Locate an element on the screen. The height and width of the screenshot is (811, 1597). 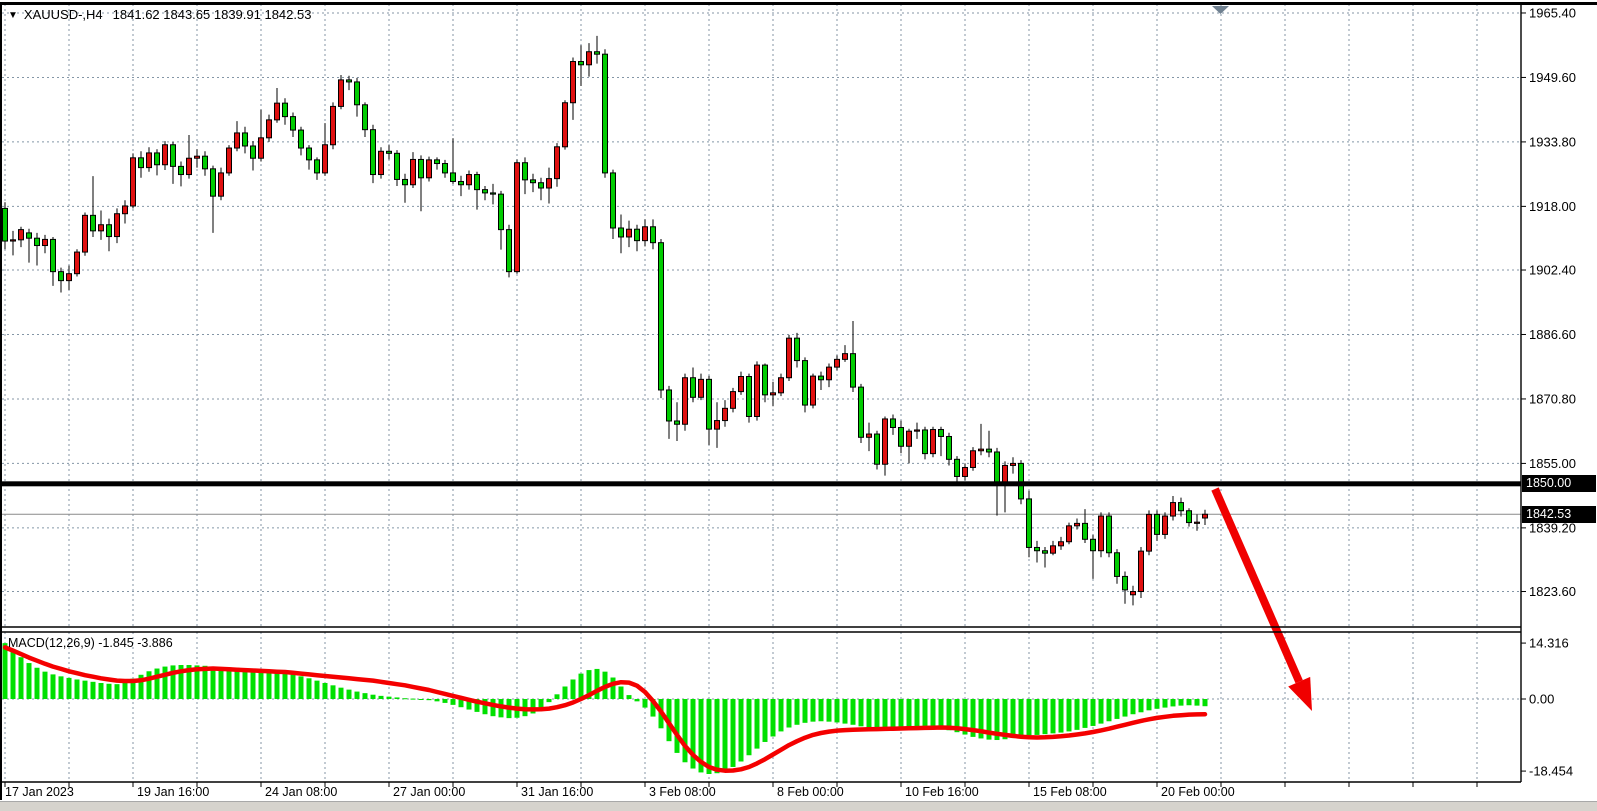
price-axis-label: 1839.20 is located at coordinates (1552, 527).